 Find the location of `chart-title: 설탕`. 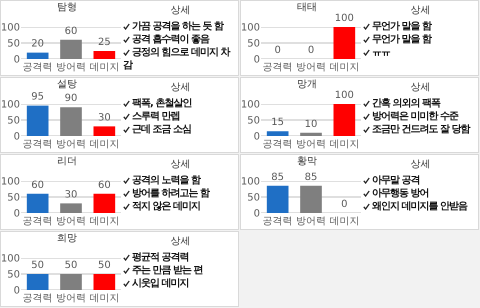

chart-title: 설탕 is located at coordinates (67, 84).